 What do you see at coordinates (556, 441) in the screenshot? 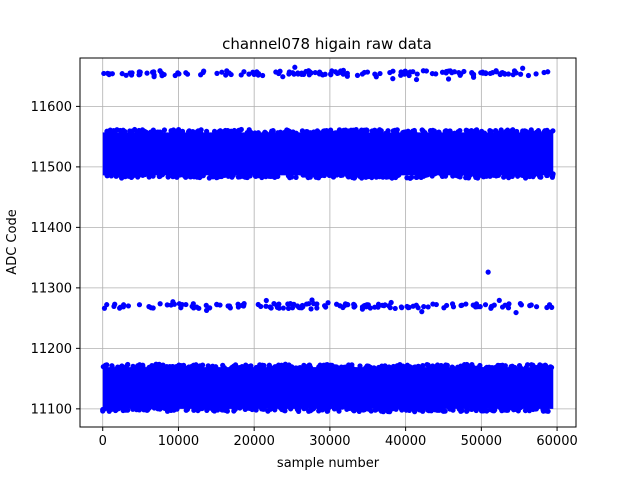
I see `x-tick-label: 60000` at bounding box center [556, 441].